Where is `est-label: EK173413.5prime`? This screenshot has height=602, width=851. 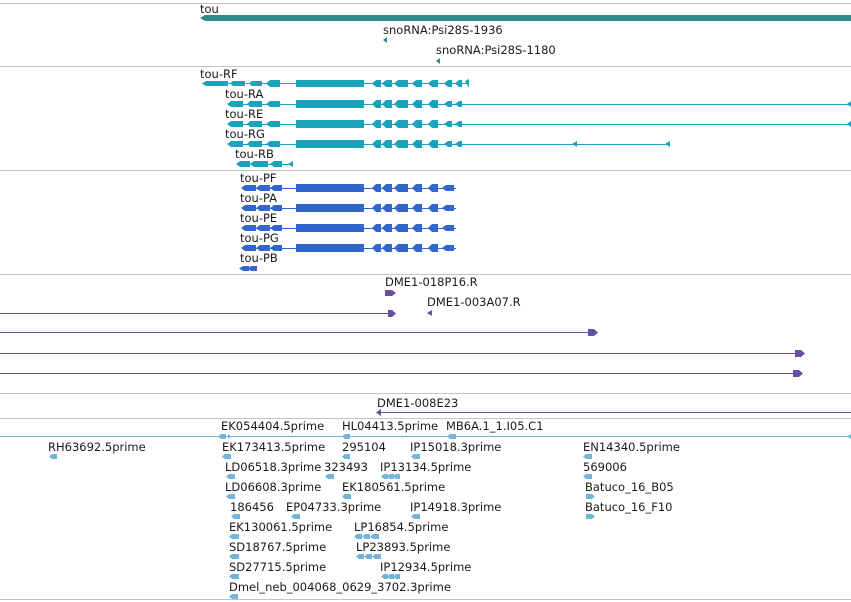
est-label: EK173413.5prime is located at coordinates (273, 447).